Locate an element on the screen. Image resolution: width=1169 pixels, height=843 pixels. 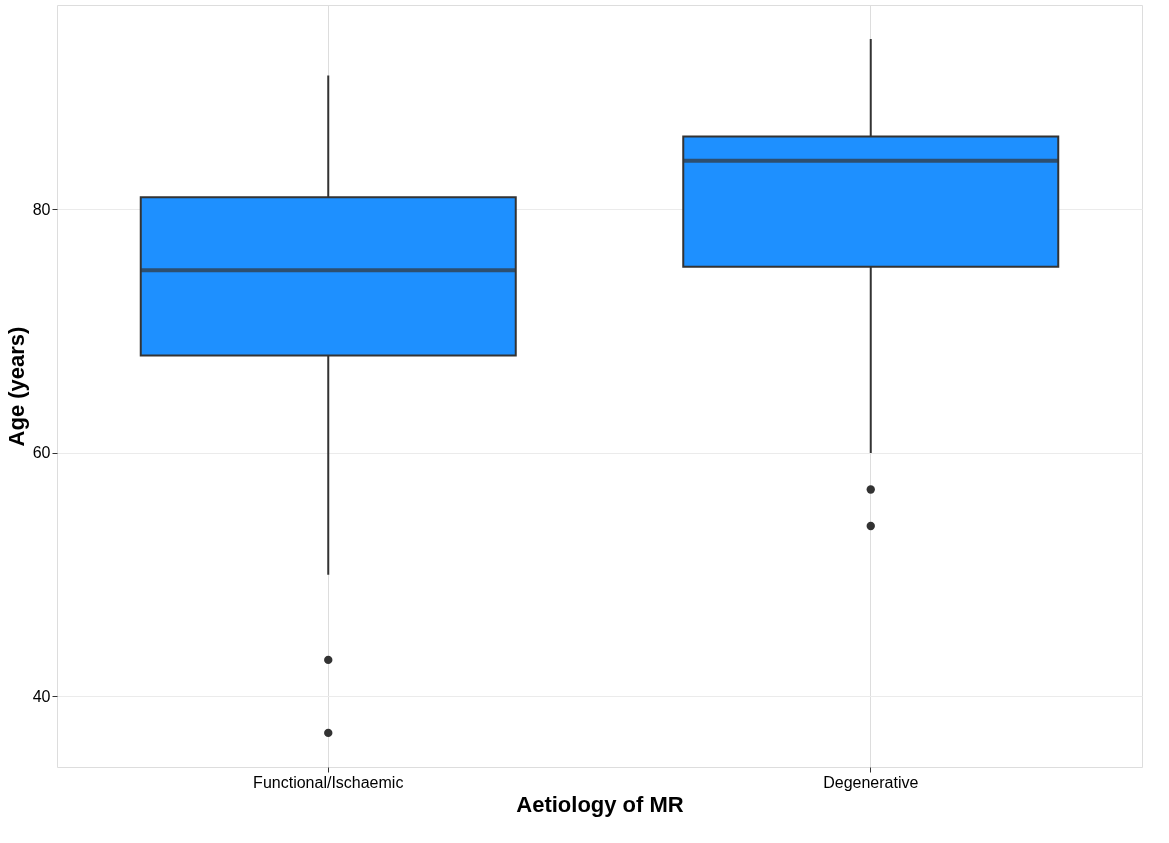
x-tick-label: Degenerative is located at coordinates (871, 782).